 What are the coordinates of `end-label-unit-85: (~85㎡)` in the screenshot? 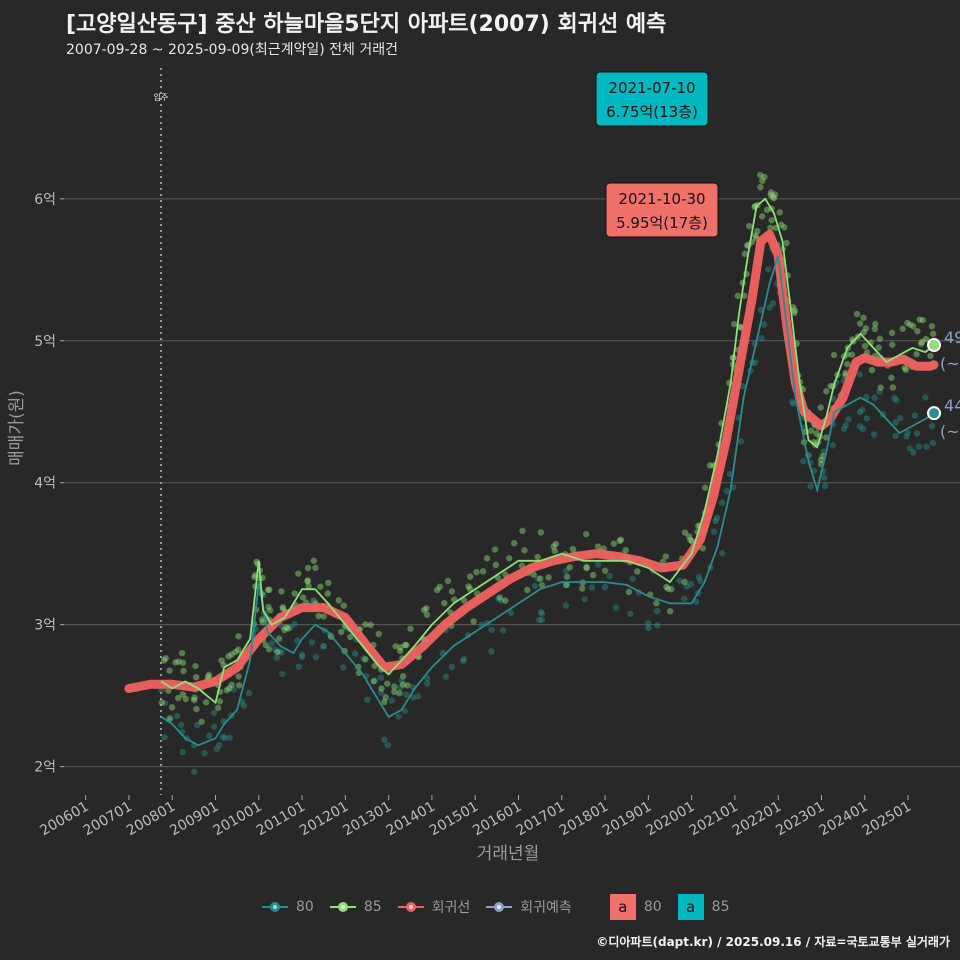 It's located at (950, 363).